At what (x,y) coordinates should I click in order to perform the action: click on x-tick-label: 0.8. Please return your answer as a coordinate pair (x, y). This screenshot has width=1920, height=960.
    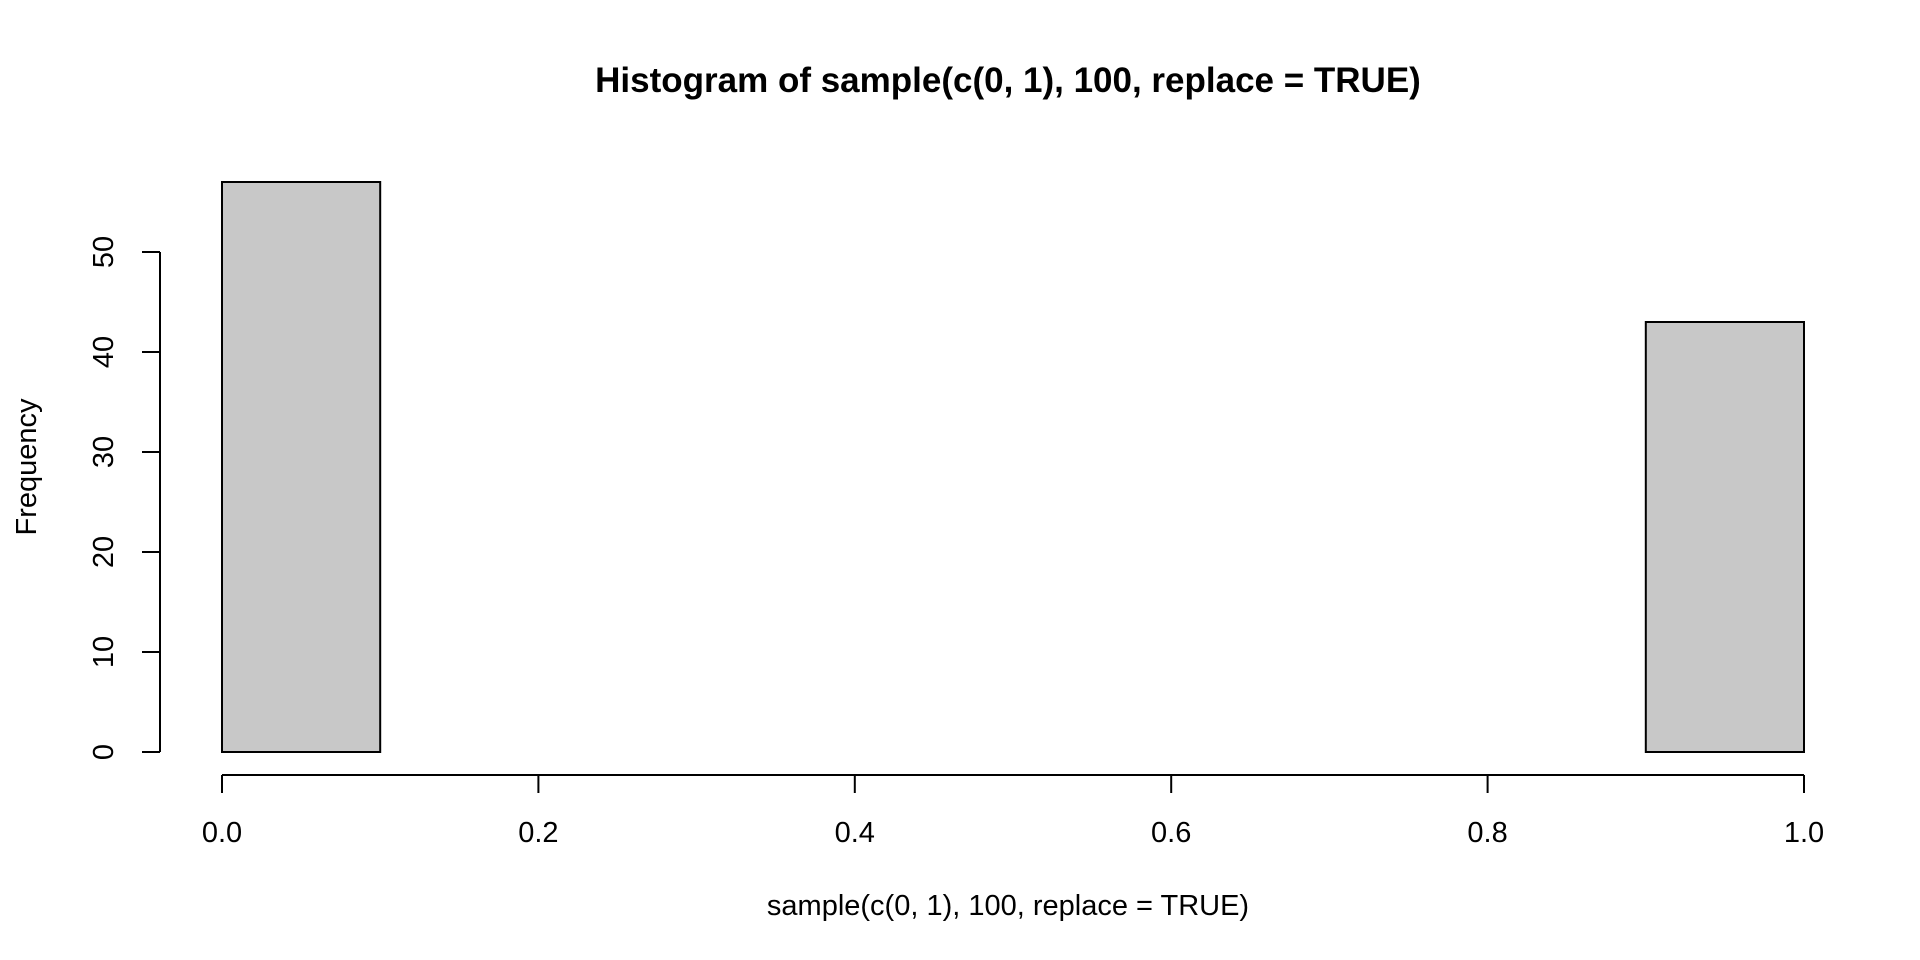
    Looking at the image, I should click on (1487, 833).